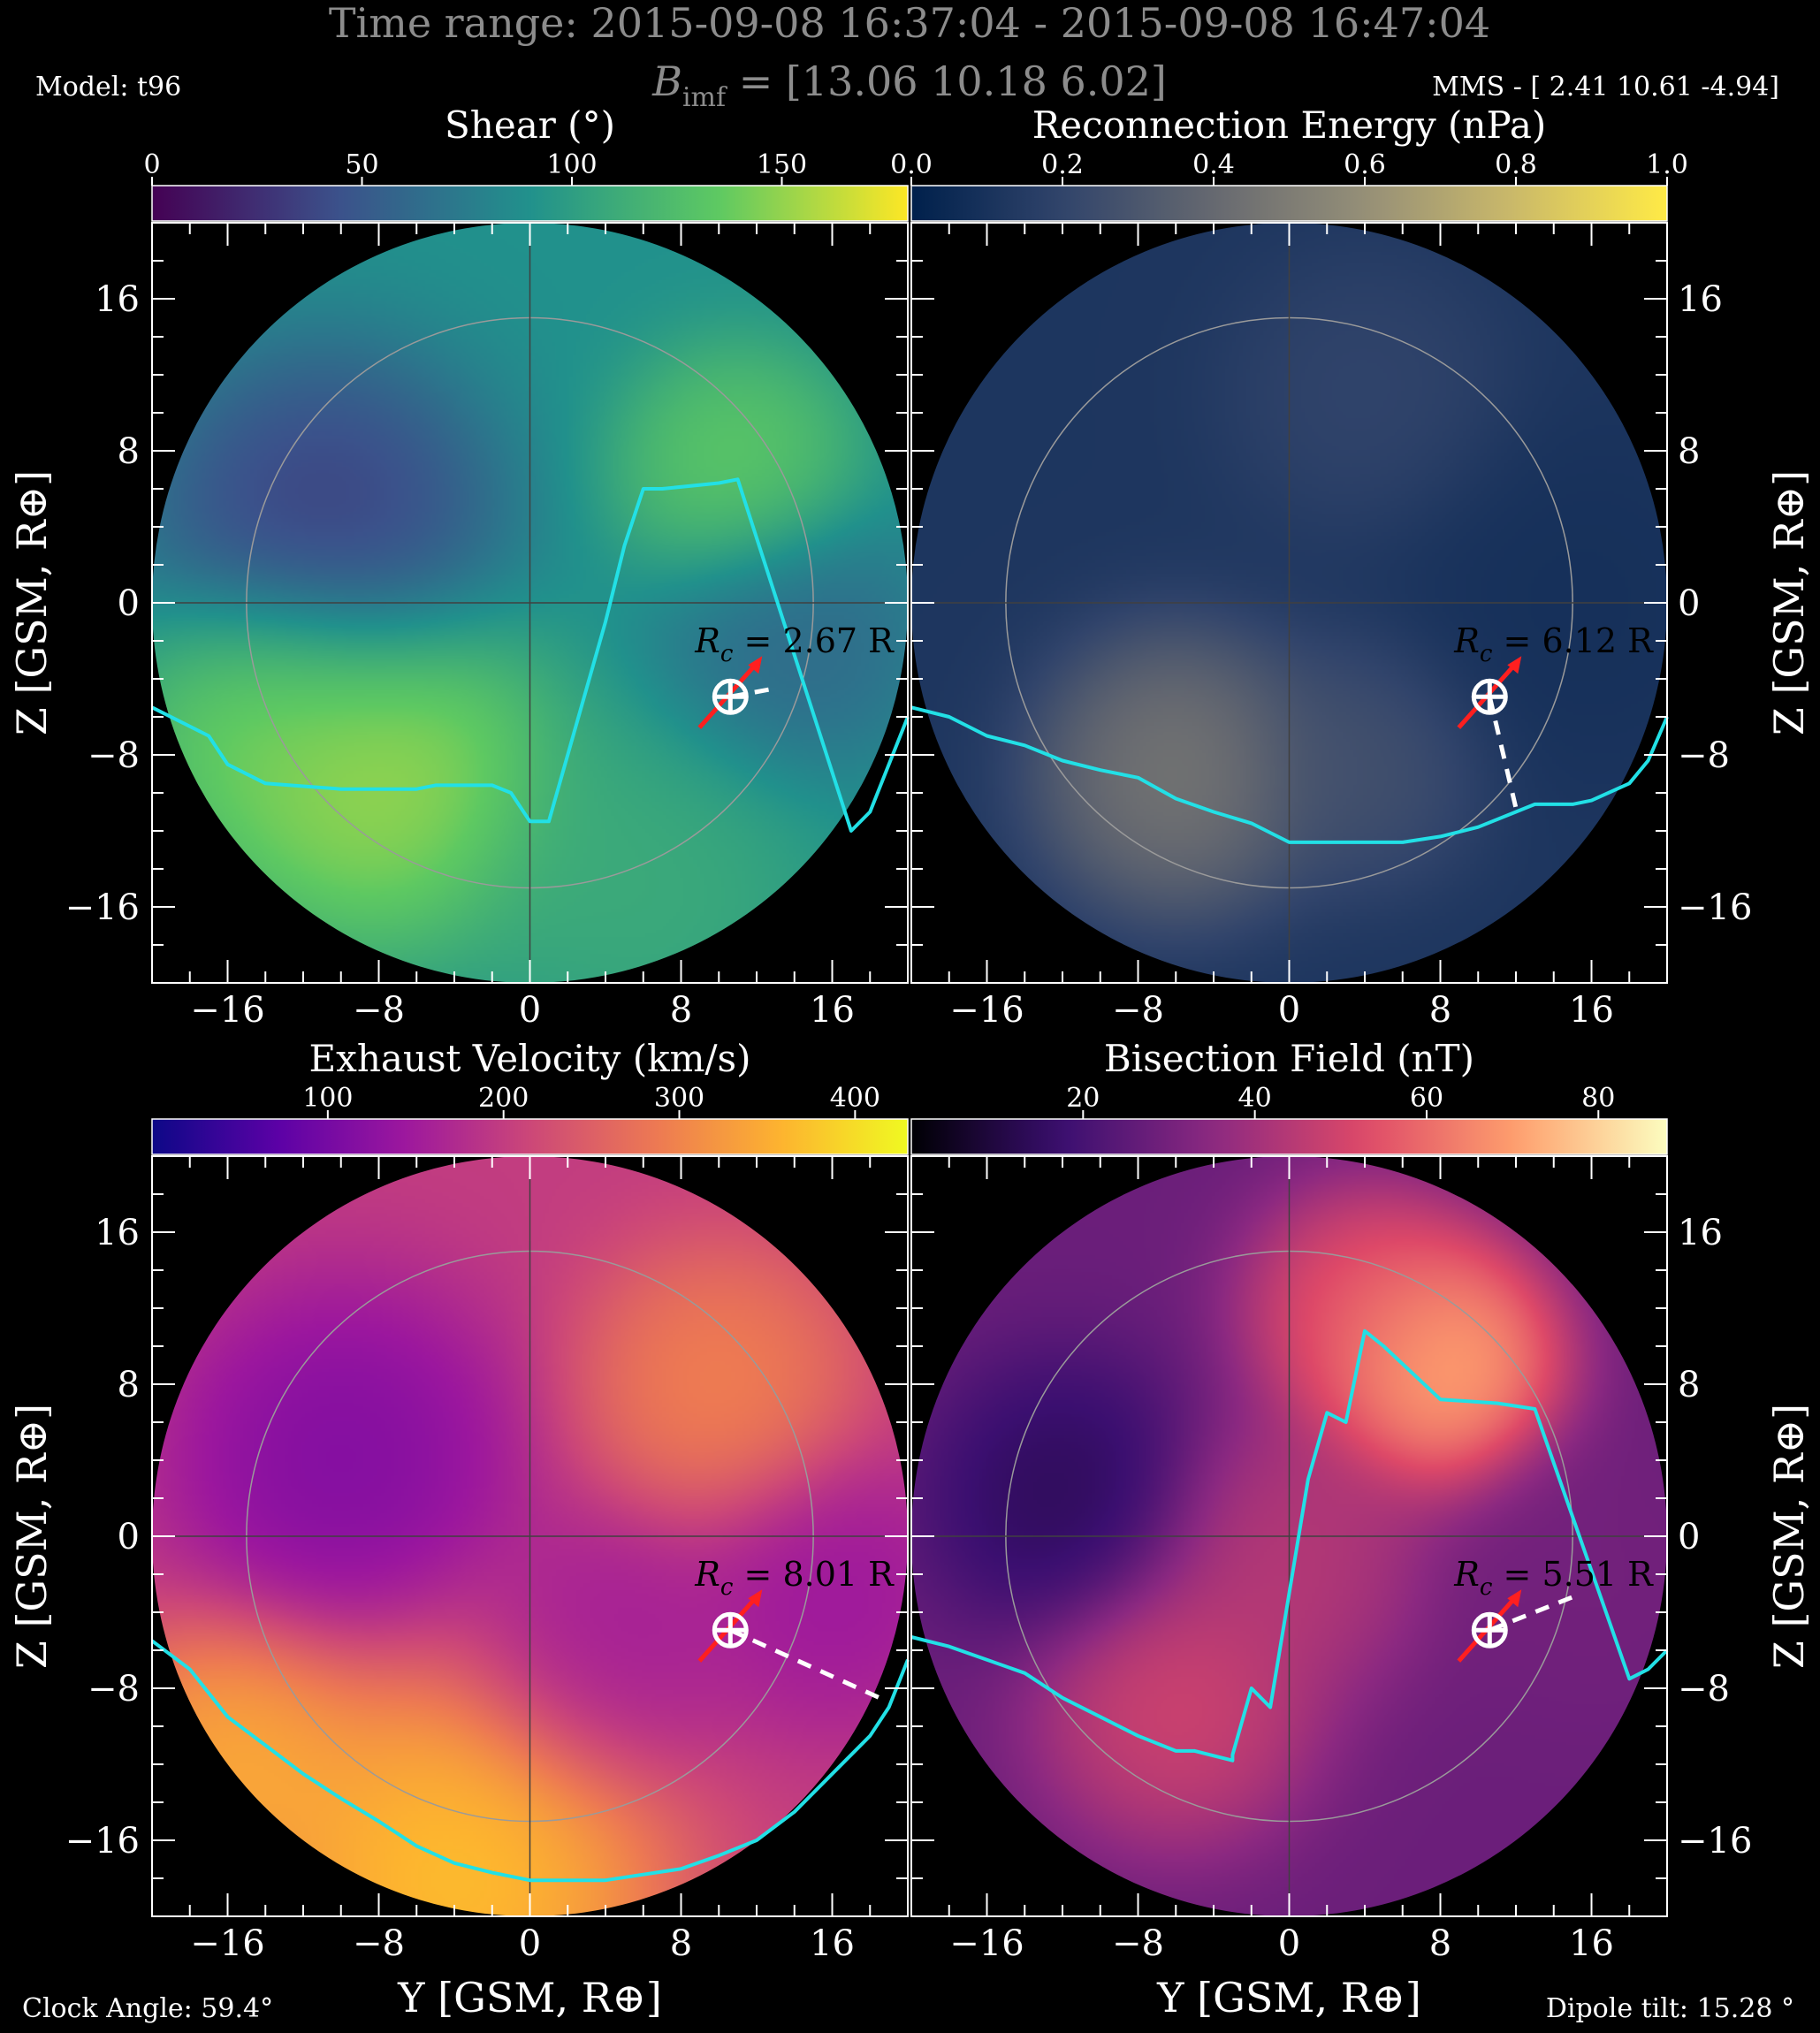  I want to click on colorbar-tick-label: 0.2, so click(1062, 164).